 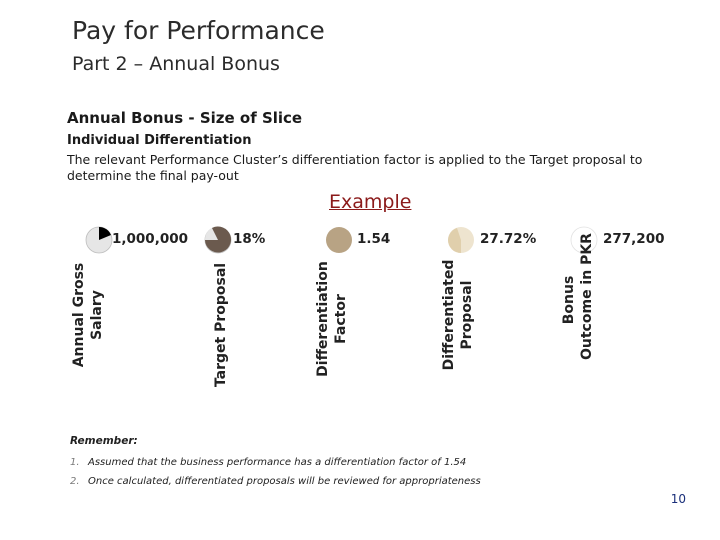 What do you see at coordinates (176, 64) in the screenshot?
I see `page-subtitle: Part 2 – Annual Bonus` at bounding box center [176, 64].